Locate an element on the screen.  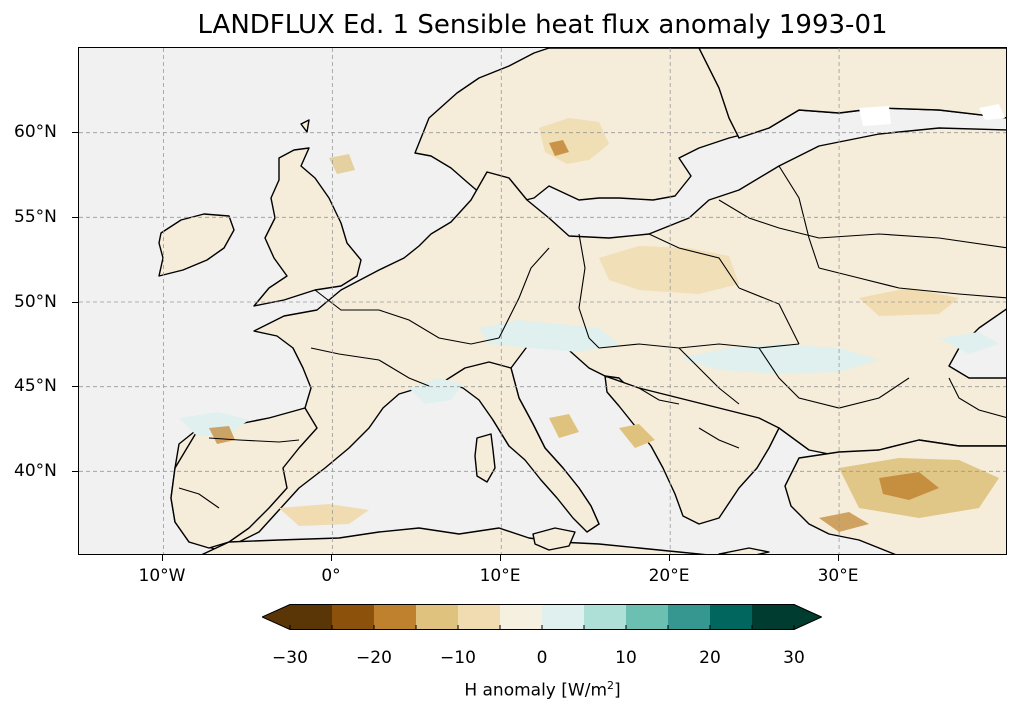
colorbar-tick-label: −20 is located at coordinates (374, 658).